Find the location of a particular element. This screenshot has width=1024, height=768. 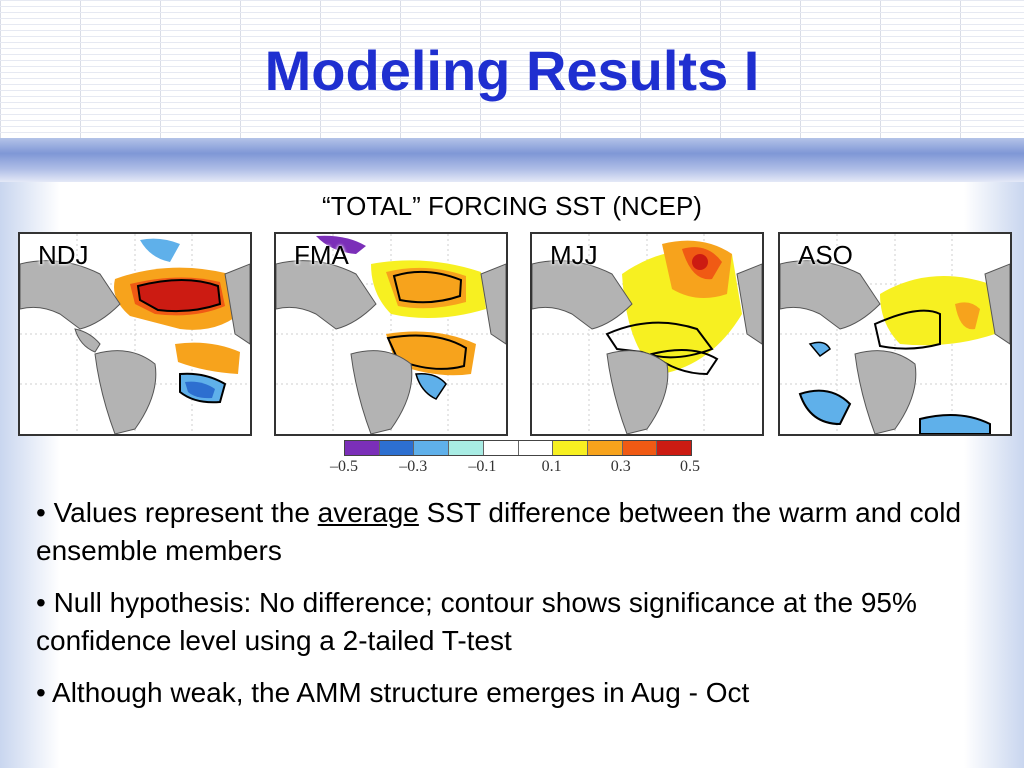

panel-label-aso: ASO is located at coordinates (825, 255).